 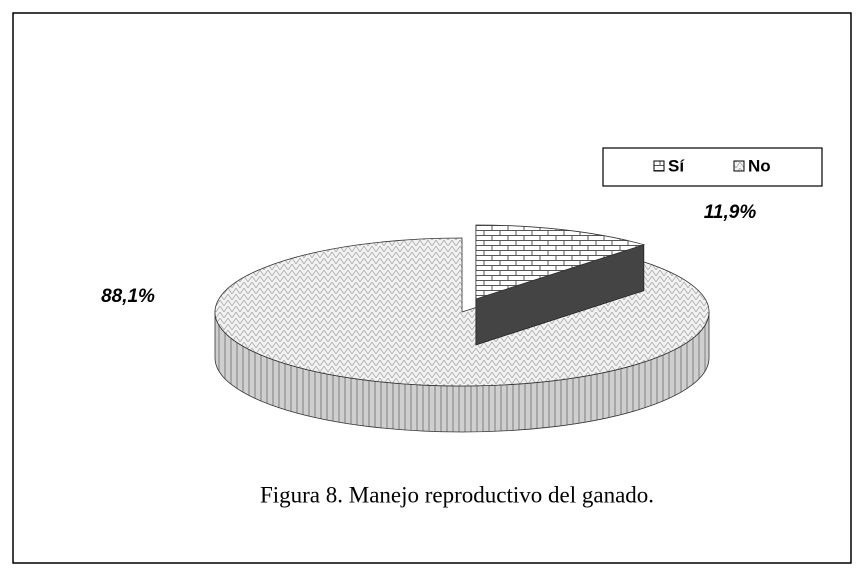 I want to click on legend, so click(x=712, y=167).